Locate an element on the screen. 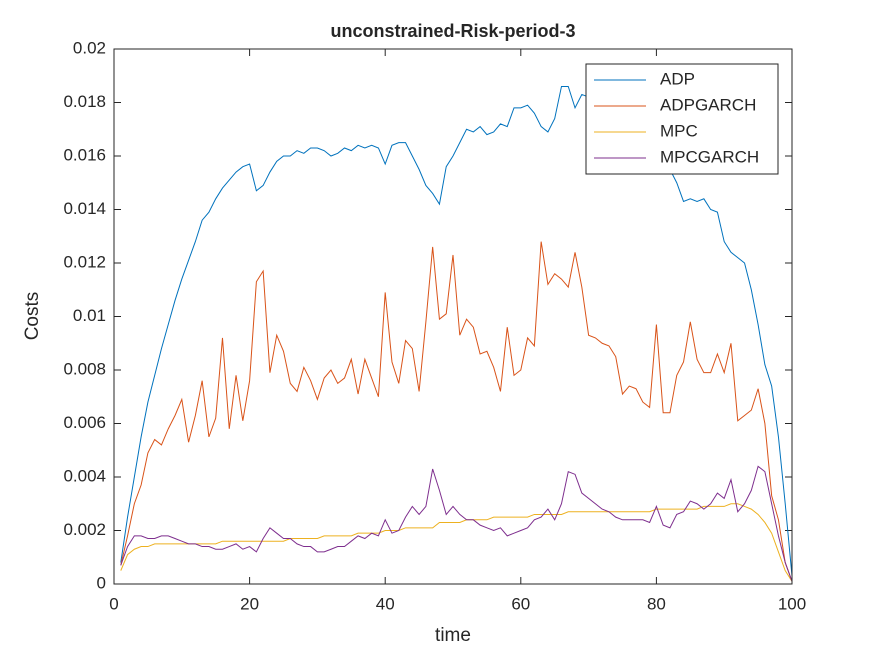  x-tick-label: 40 is located at coordinates (385, 603).